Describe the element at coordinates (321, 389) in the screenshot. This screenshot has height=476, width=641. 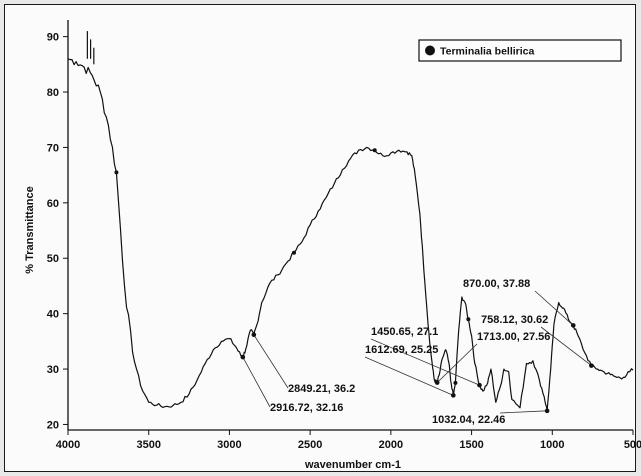
I see `annotation-label: 2849.21, 36.2` at that location.